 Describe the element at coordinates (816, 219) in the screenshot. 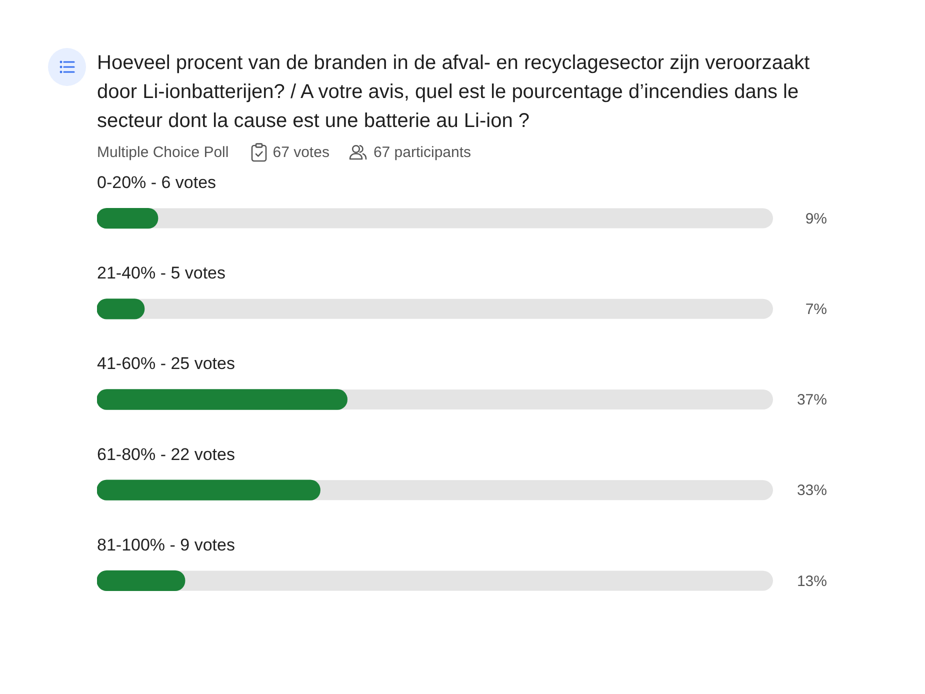

I see `data-label: 9%` at that location.